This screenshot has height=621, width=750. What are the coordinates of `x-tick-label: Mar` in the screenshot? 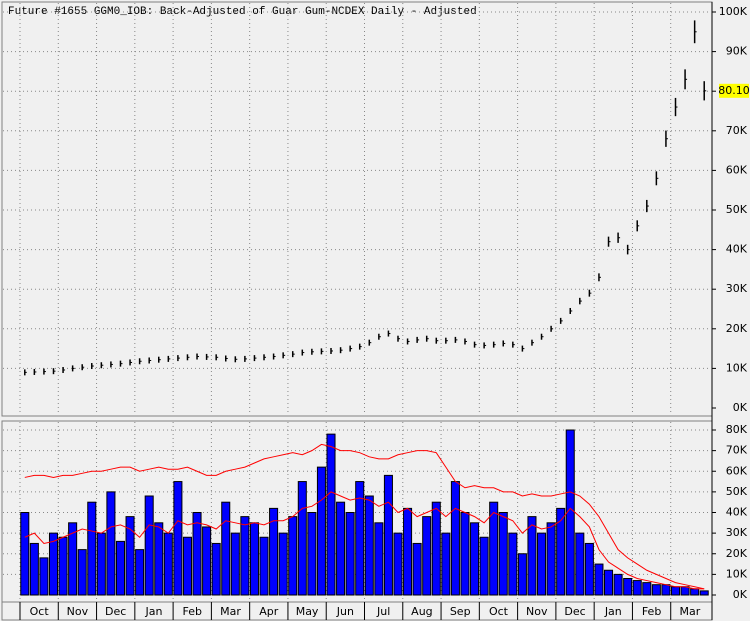 It's located at (230, 611).